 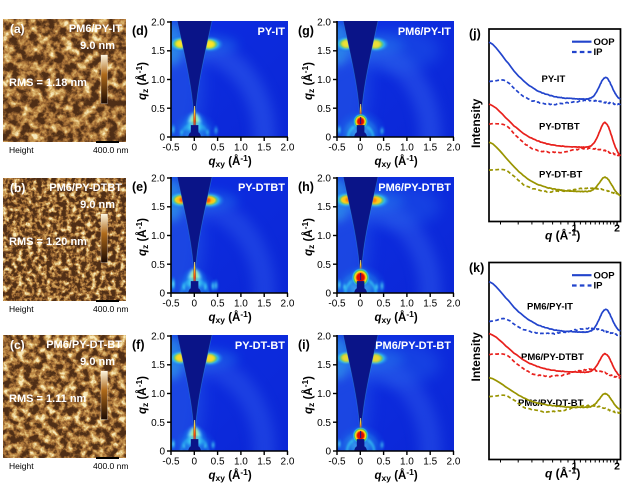 I want to click on svg-text: (k), so click(x=476, y=268).